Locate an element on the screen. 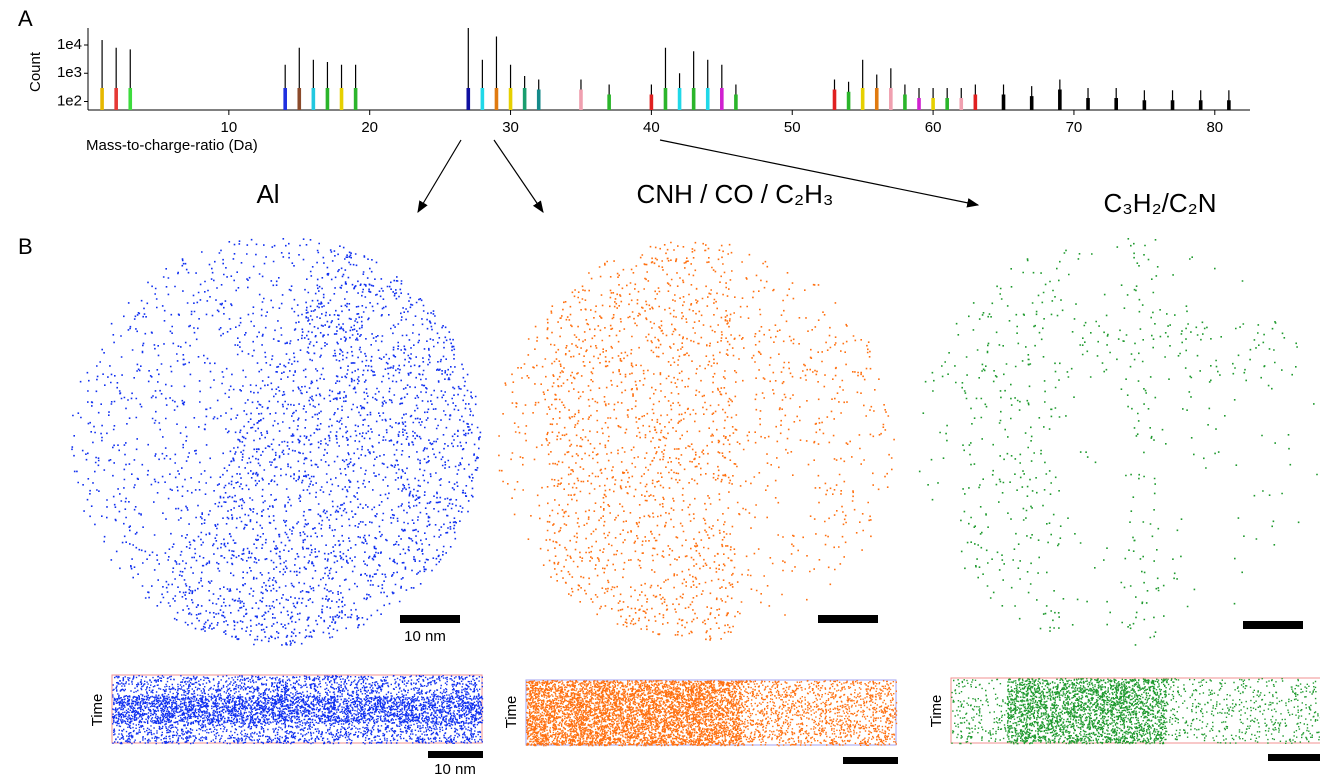 This screenshot has width=1320, height=780. x-tick-label: 40 is located at coordinates (651, 127).